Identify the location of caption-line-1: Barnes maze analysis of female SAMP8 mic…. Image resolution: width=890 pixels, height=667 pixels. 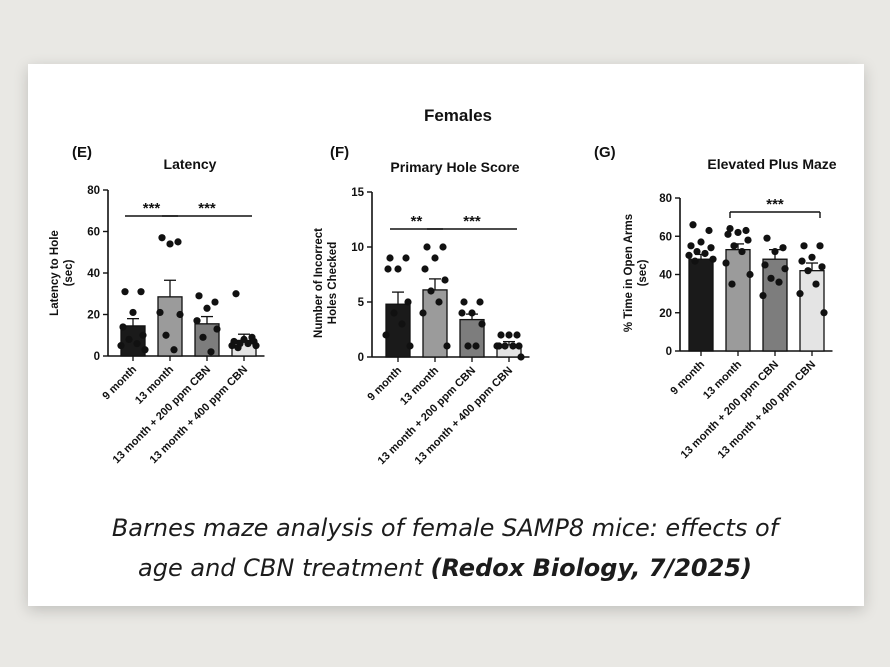
(445, 528).